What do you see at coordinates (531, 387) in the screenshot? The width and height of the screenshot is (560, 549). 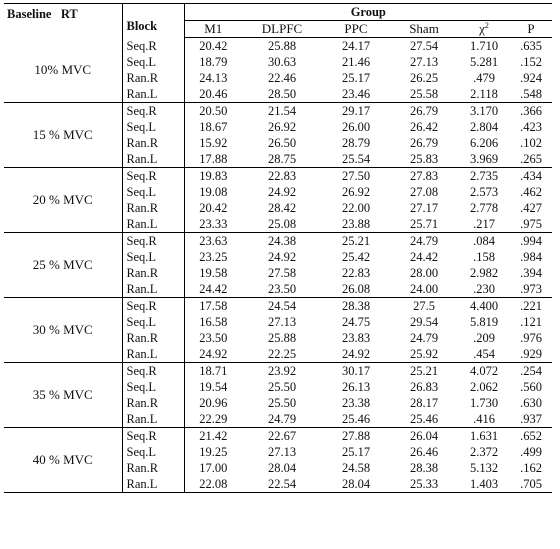 I see `p-value-cell: .560` at bounding box center [531, 387].